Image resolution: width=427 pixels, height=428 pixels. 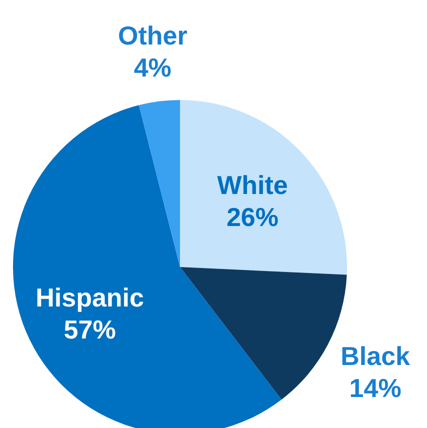 I want to click on slice-label: White, so click(x=252, y=185).